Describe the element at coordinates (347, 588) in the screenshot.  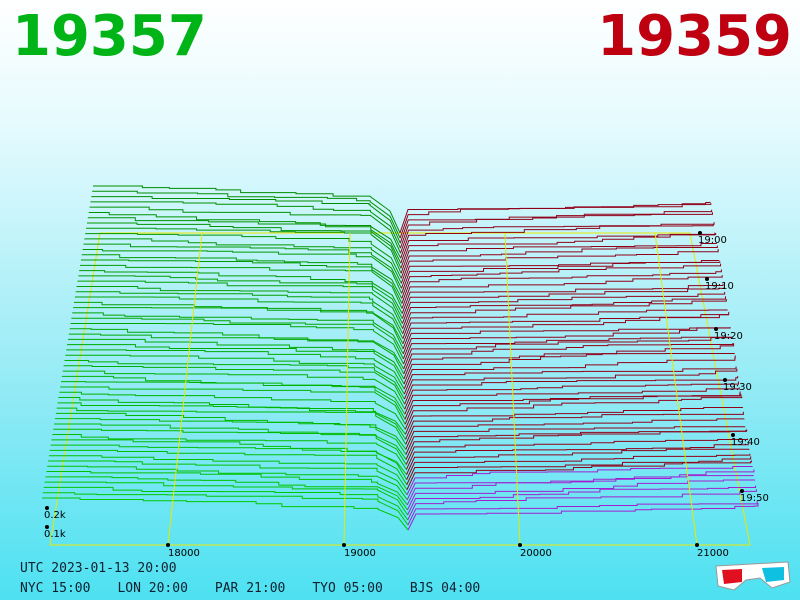
I see `clock: TYO 05:00` at that location.